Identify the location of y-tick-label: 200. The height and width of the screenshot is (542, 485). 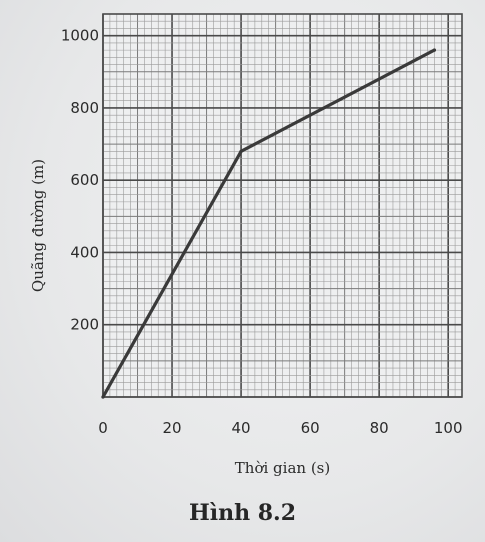
(84, 325).